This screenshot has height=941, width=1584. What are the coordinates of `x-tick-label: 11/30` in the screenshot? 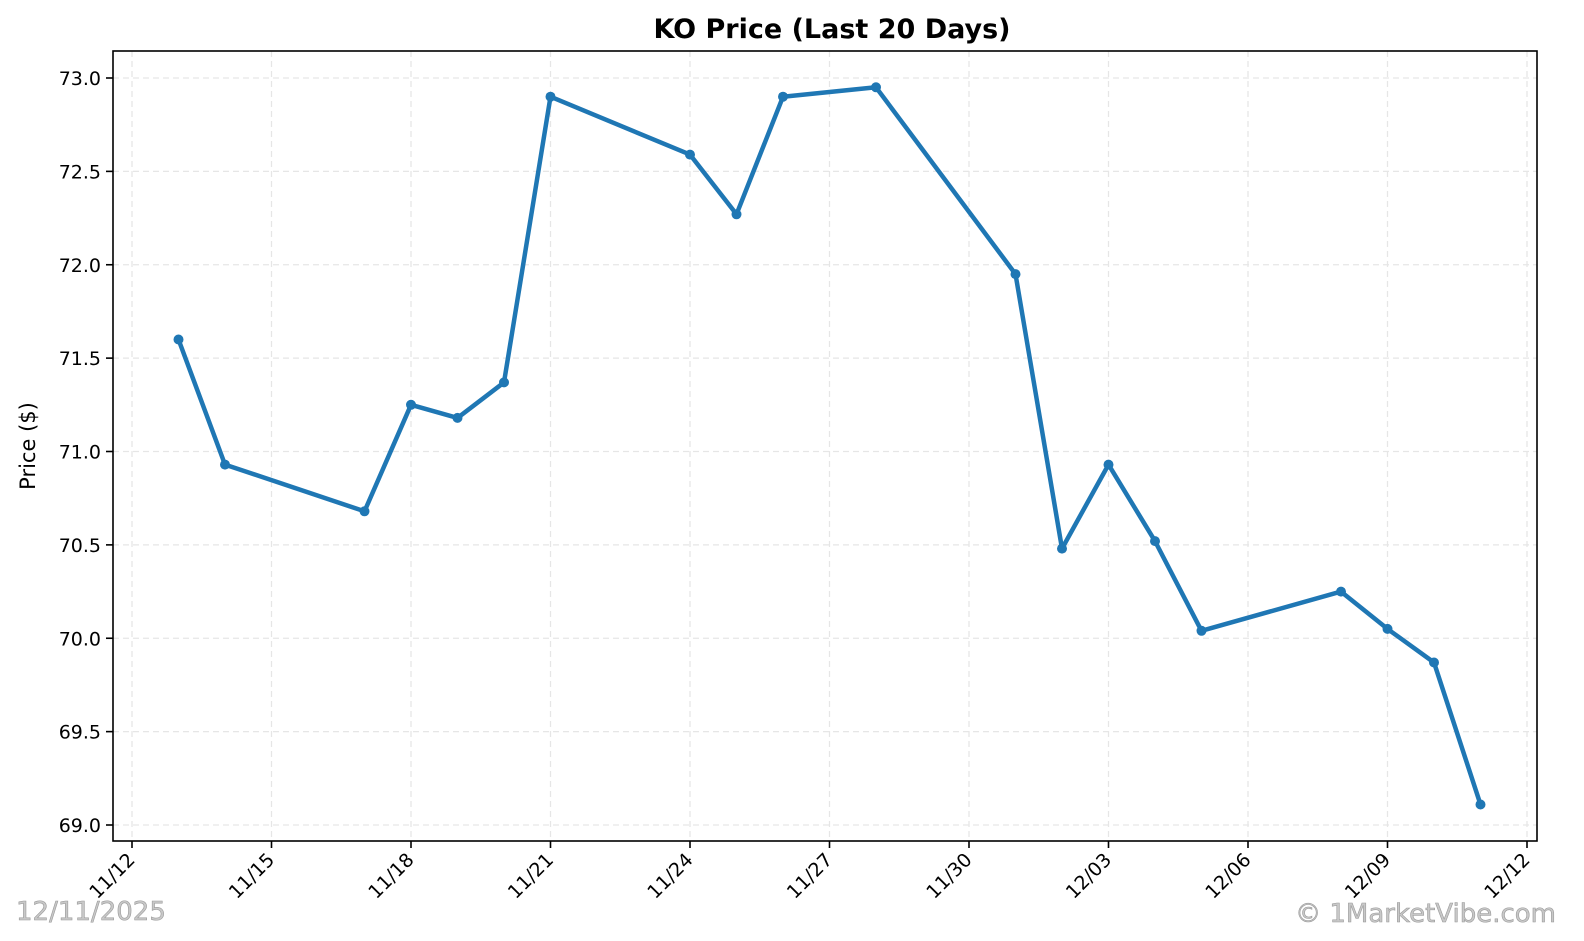 It's located at (949, 876).